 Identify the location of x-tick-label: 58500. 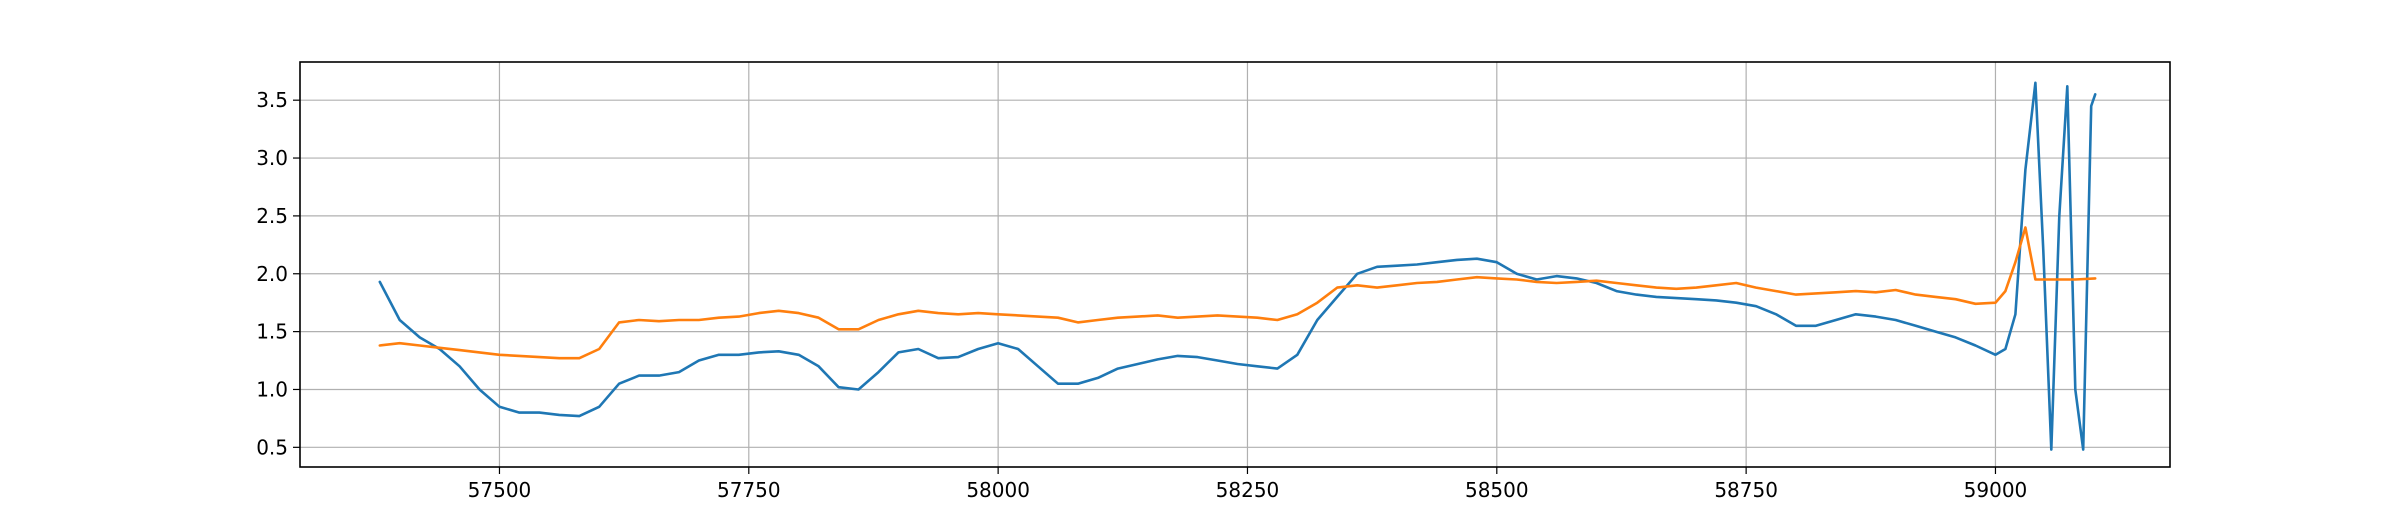
(1497, 490).